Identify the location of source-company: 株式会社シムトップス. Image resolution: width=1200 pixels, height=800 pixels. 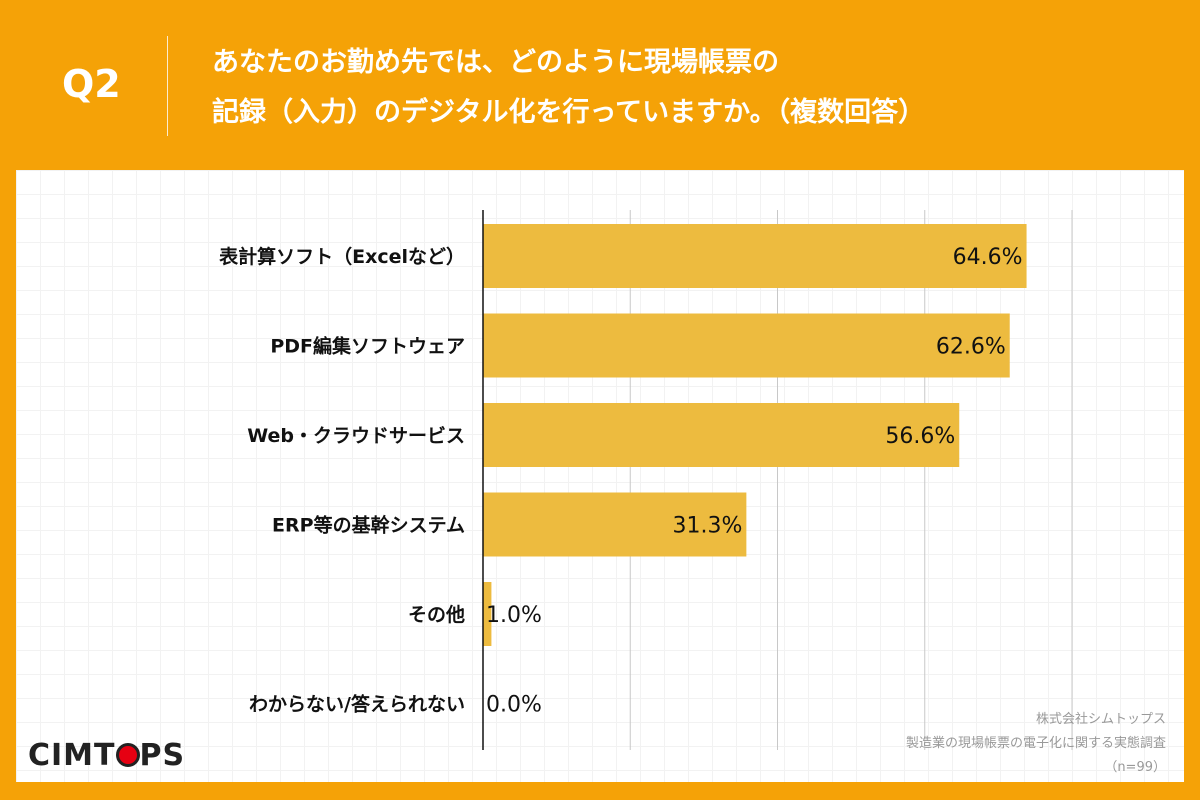
(1100, 719).